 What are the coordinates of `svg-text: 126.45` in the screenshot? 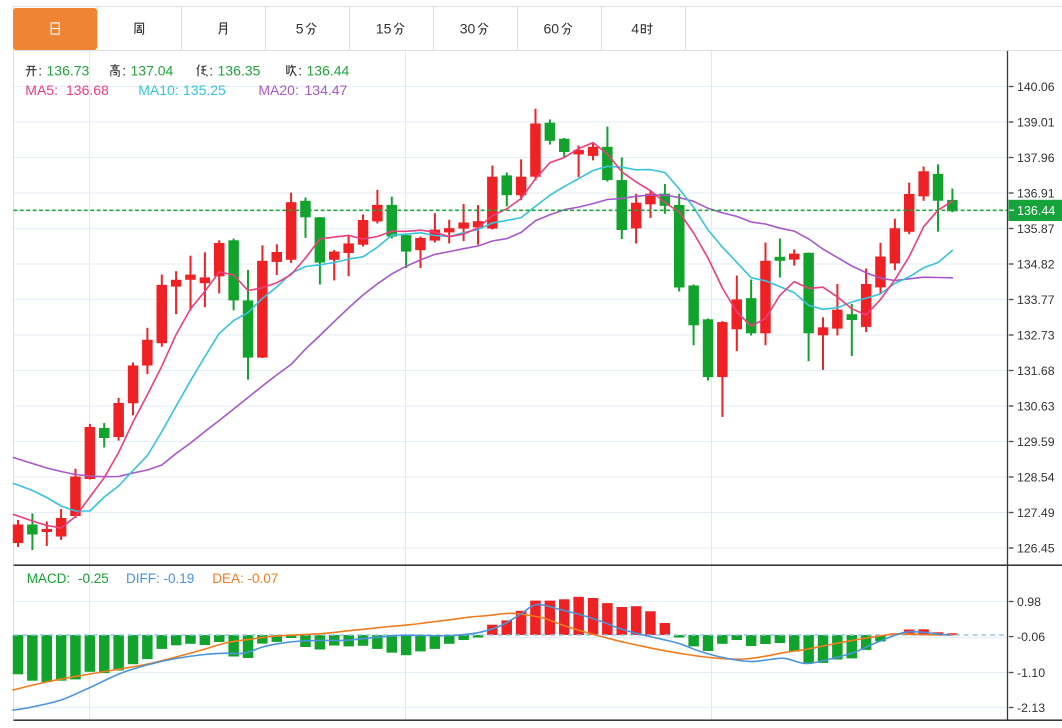 It's located at (1036, 548).